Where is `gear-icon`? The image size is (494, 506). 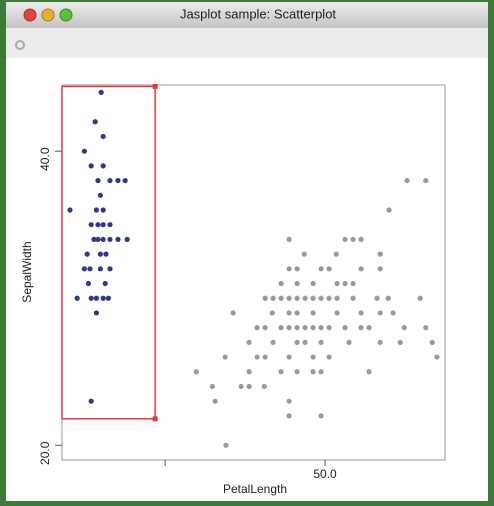
gear-icon is located at coordinates (20, 45).